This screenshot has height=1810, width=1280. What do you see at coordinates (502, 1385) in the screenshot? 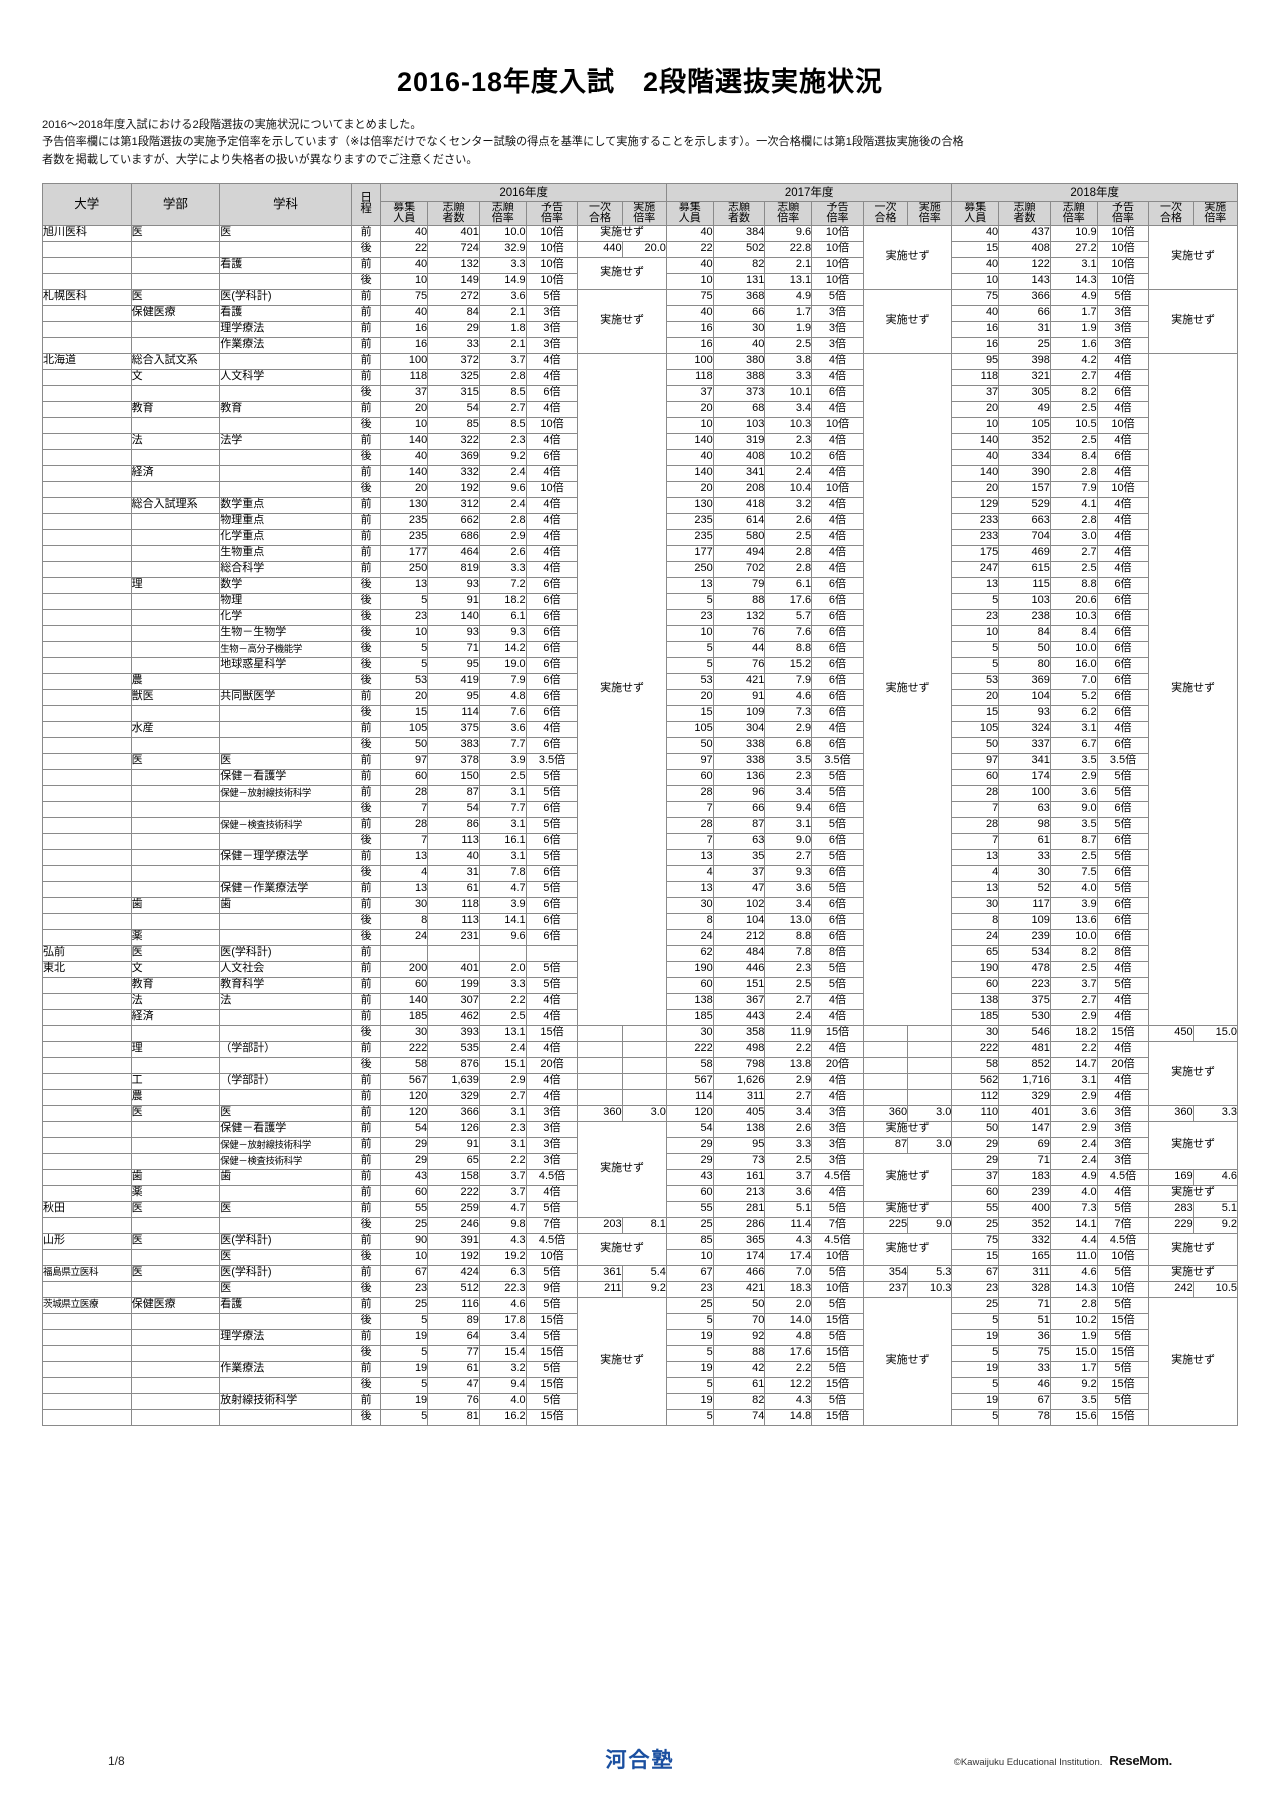
I see `cell-applicant-ratio-2016: 9.4` at bounding box center [502, 1385].